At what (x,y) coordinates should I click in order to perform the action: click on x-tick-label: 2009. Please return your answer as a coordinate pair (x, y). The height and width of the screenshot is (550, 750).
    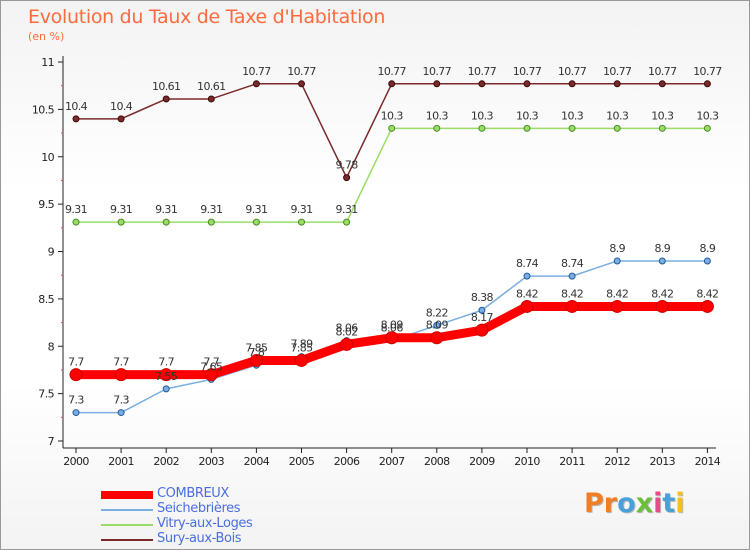
    Looking at the image, I should click on (482, 461).